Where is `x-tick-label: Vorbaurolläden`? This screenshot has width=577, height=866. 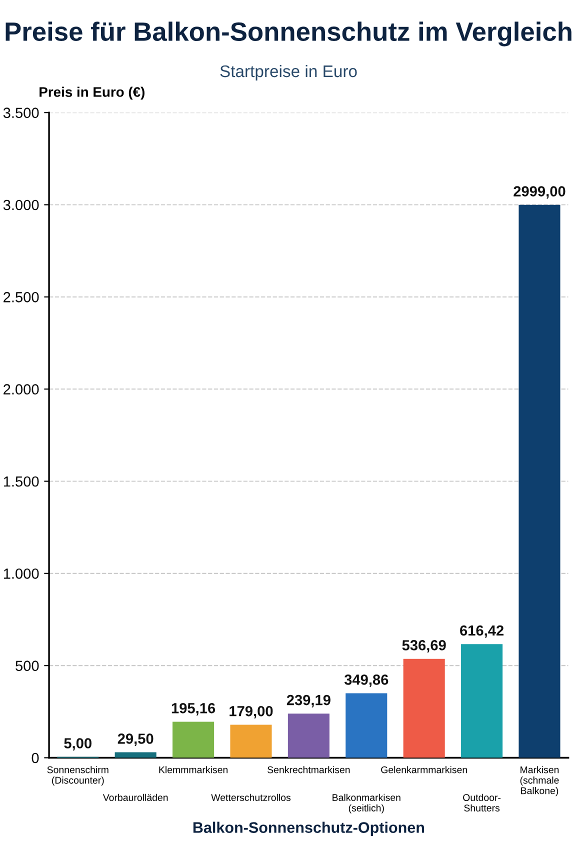
x-tick-label: Vorbaurolläden is located at coordinates (135, 797).